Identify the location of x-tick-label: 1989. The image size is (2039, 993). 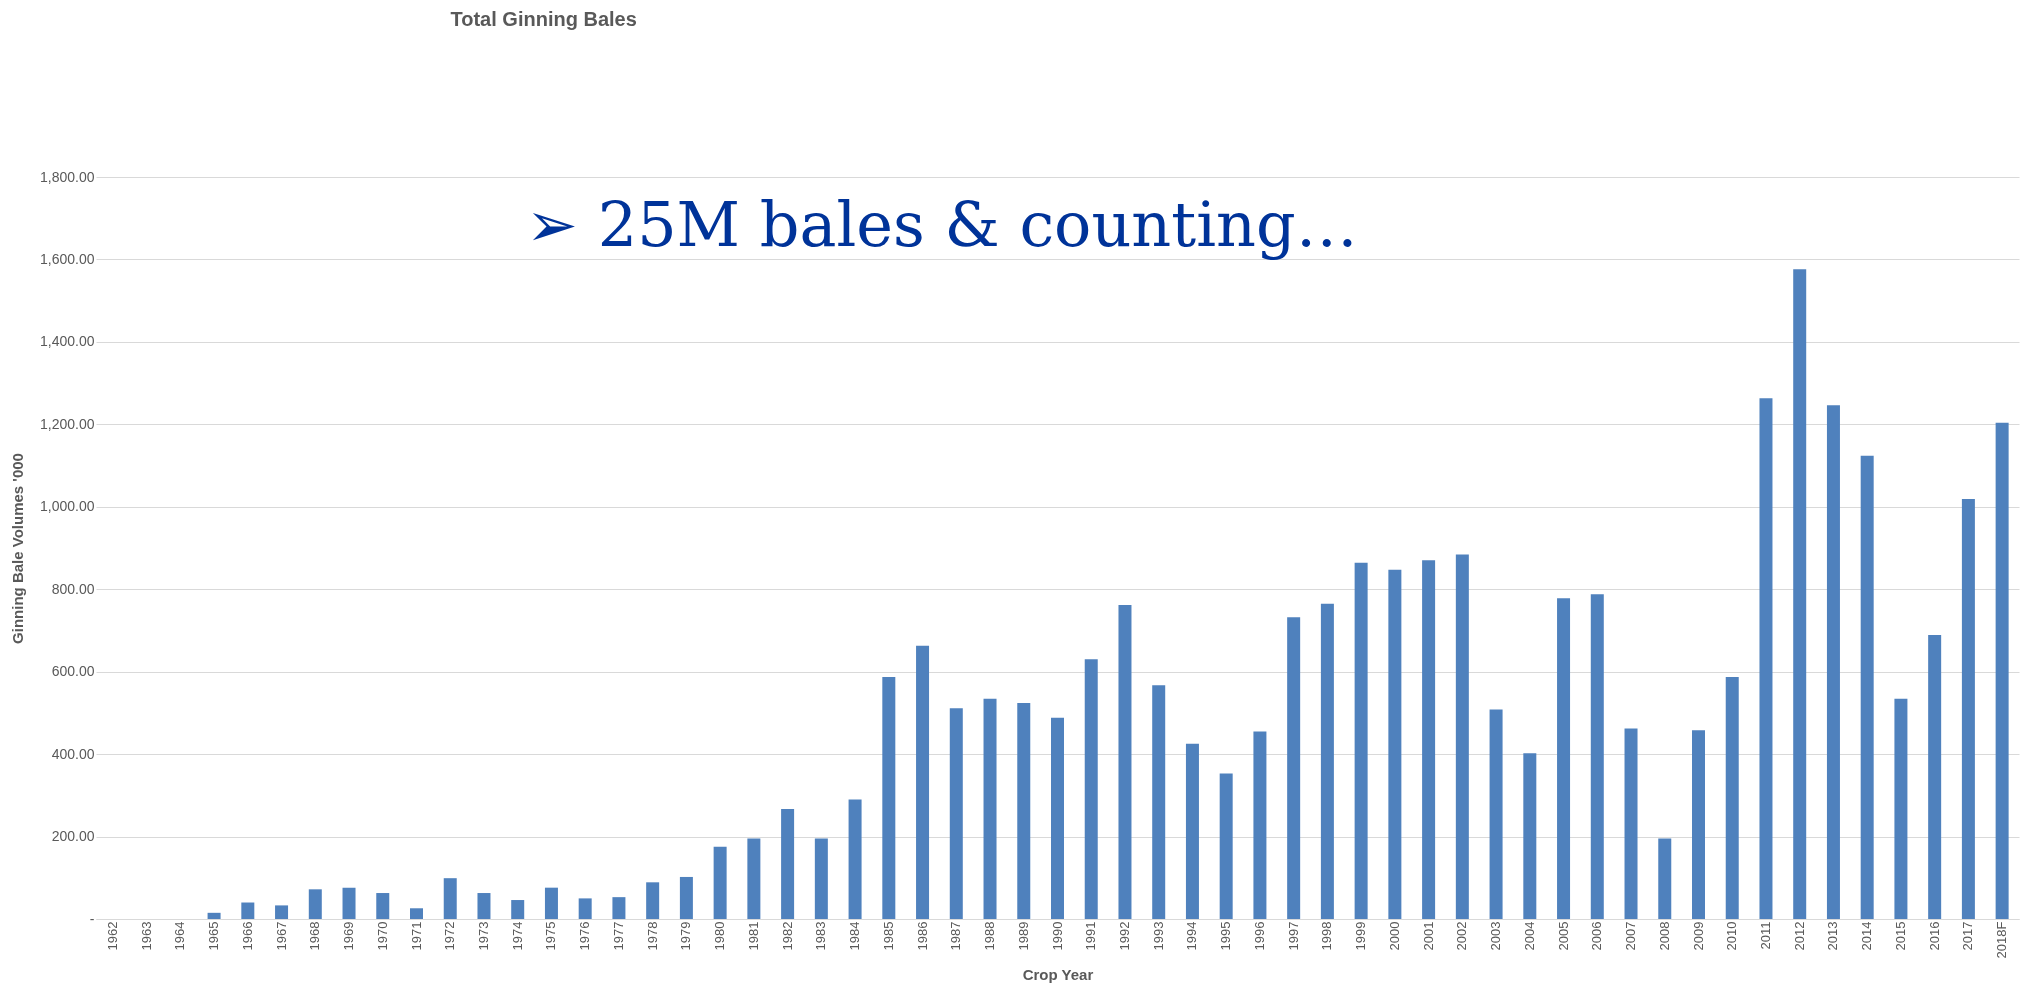
(1023, 936).